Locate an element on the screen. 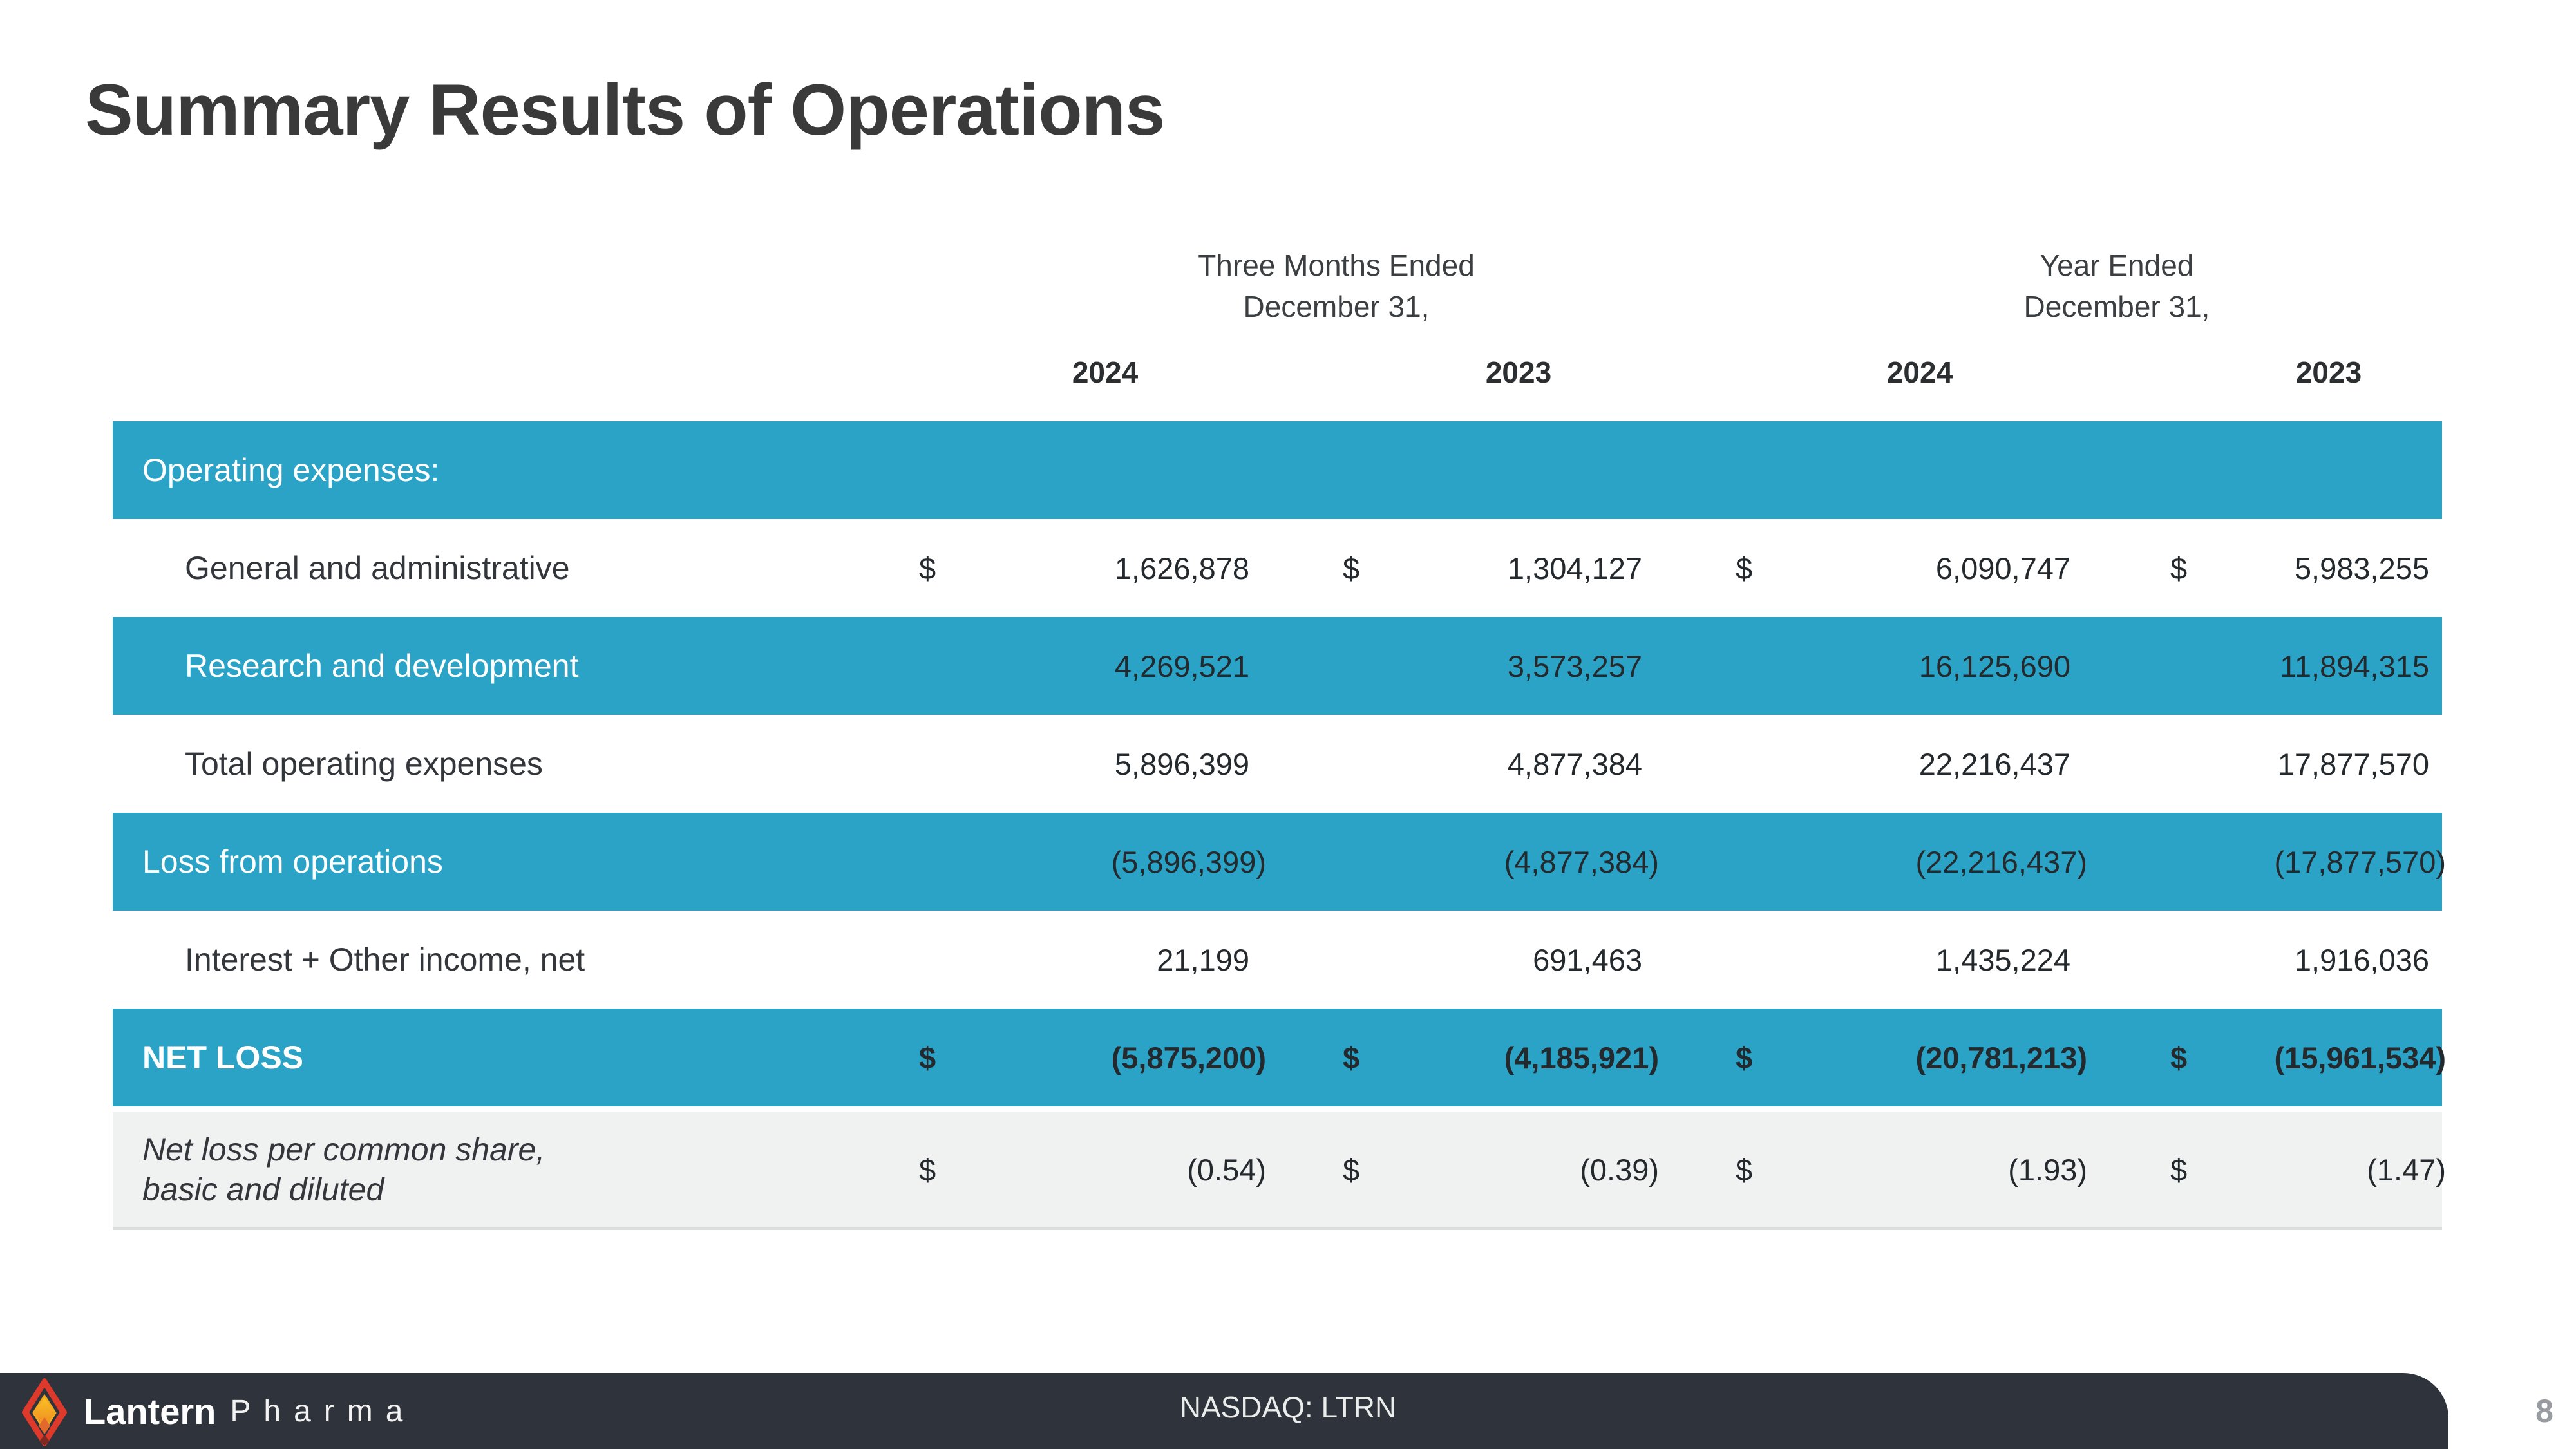 The height and width of the screenshot is (1449, 2576). value-cell: 1,916,036 is located at coordinates (2267, 960).